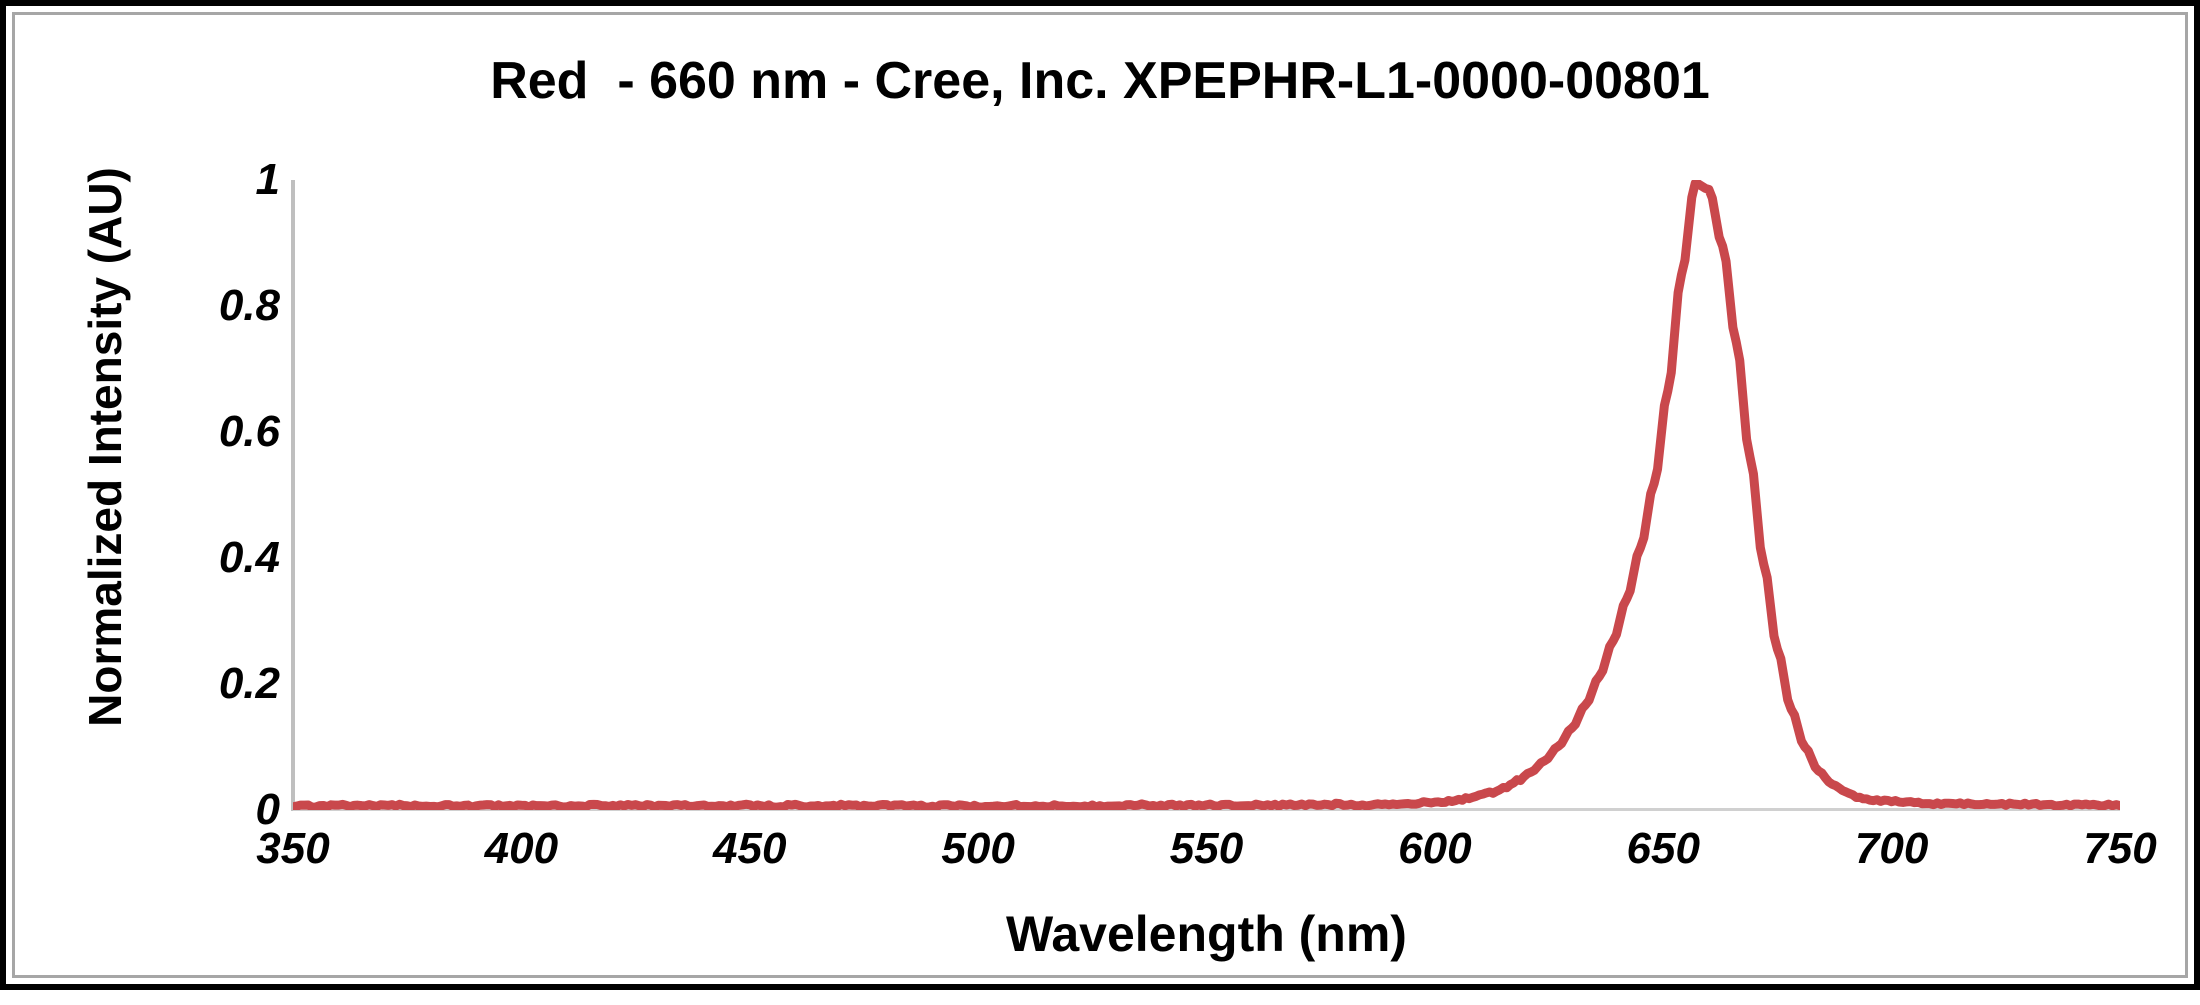 The image size is (2200, 1005). Describe the element at coordinates (1206, 848) in the screenshot. I see `x-tick-label: 550` at that location.